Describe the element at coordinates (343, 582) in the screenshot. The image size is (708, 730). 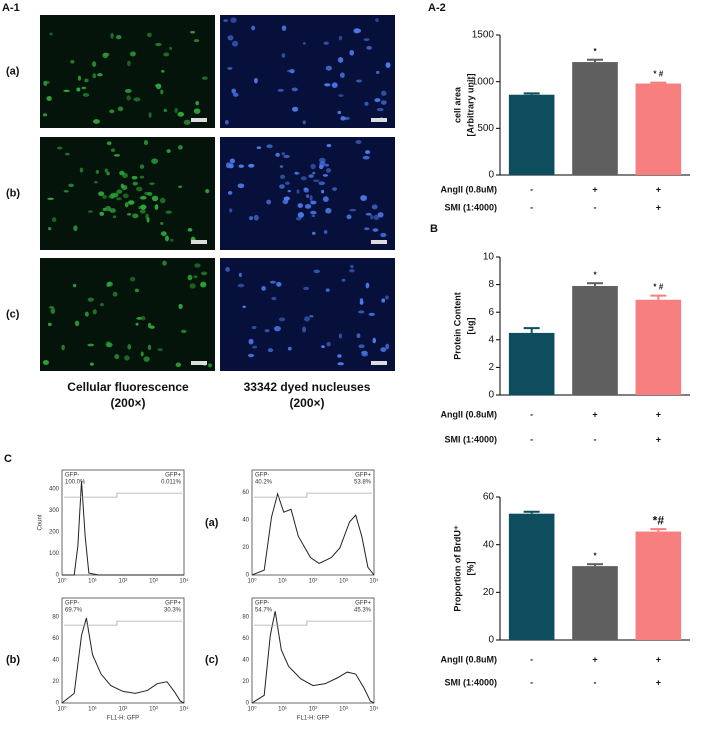
I see `x-tick-label: 10³` at that location.